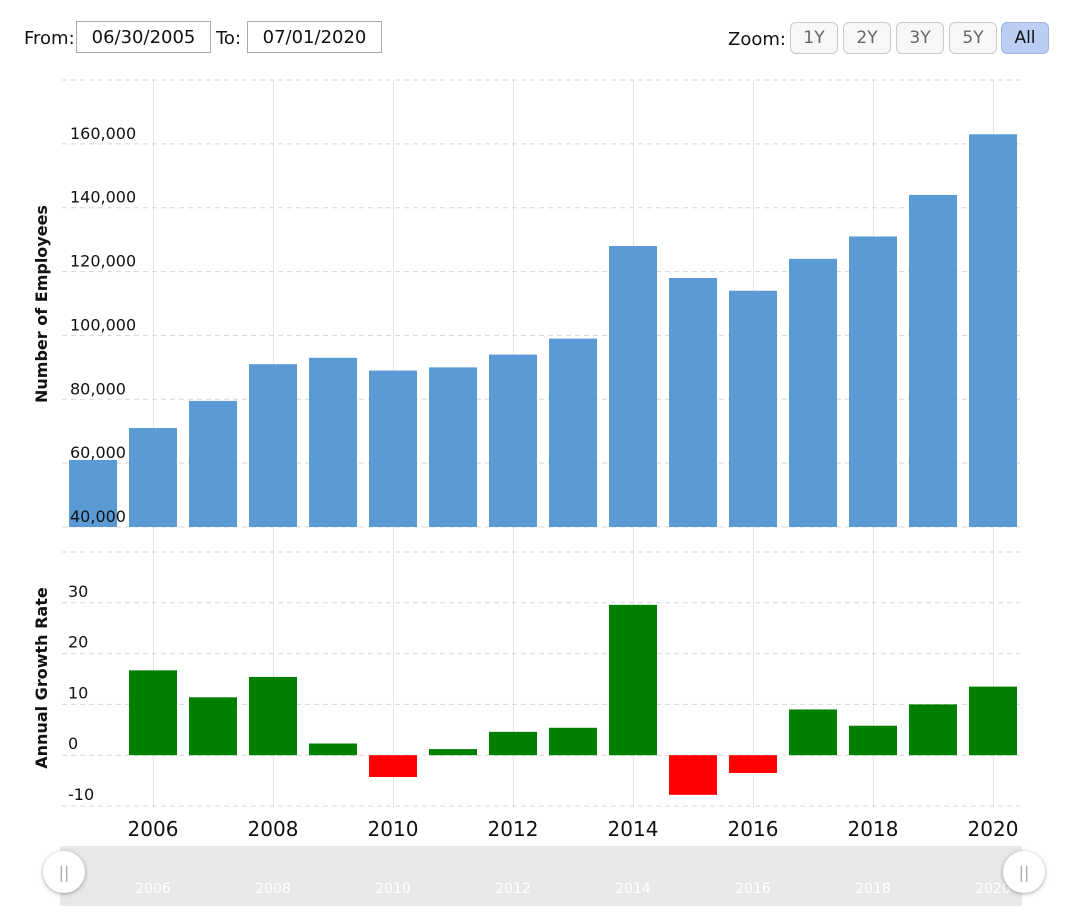 This screenshot has width=1080, height=920. I want to click on x-tick-label: 2008, so click(273, 829).